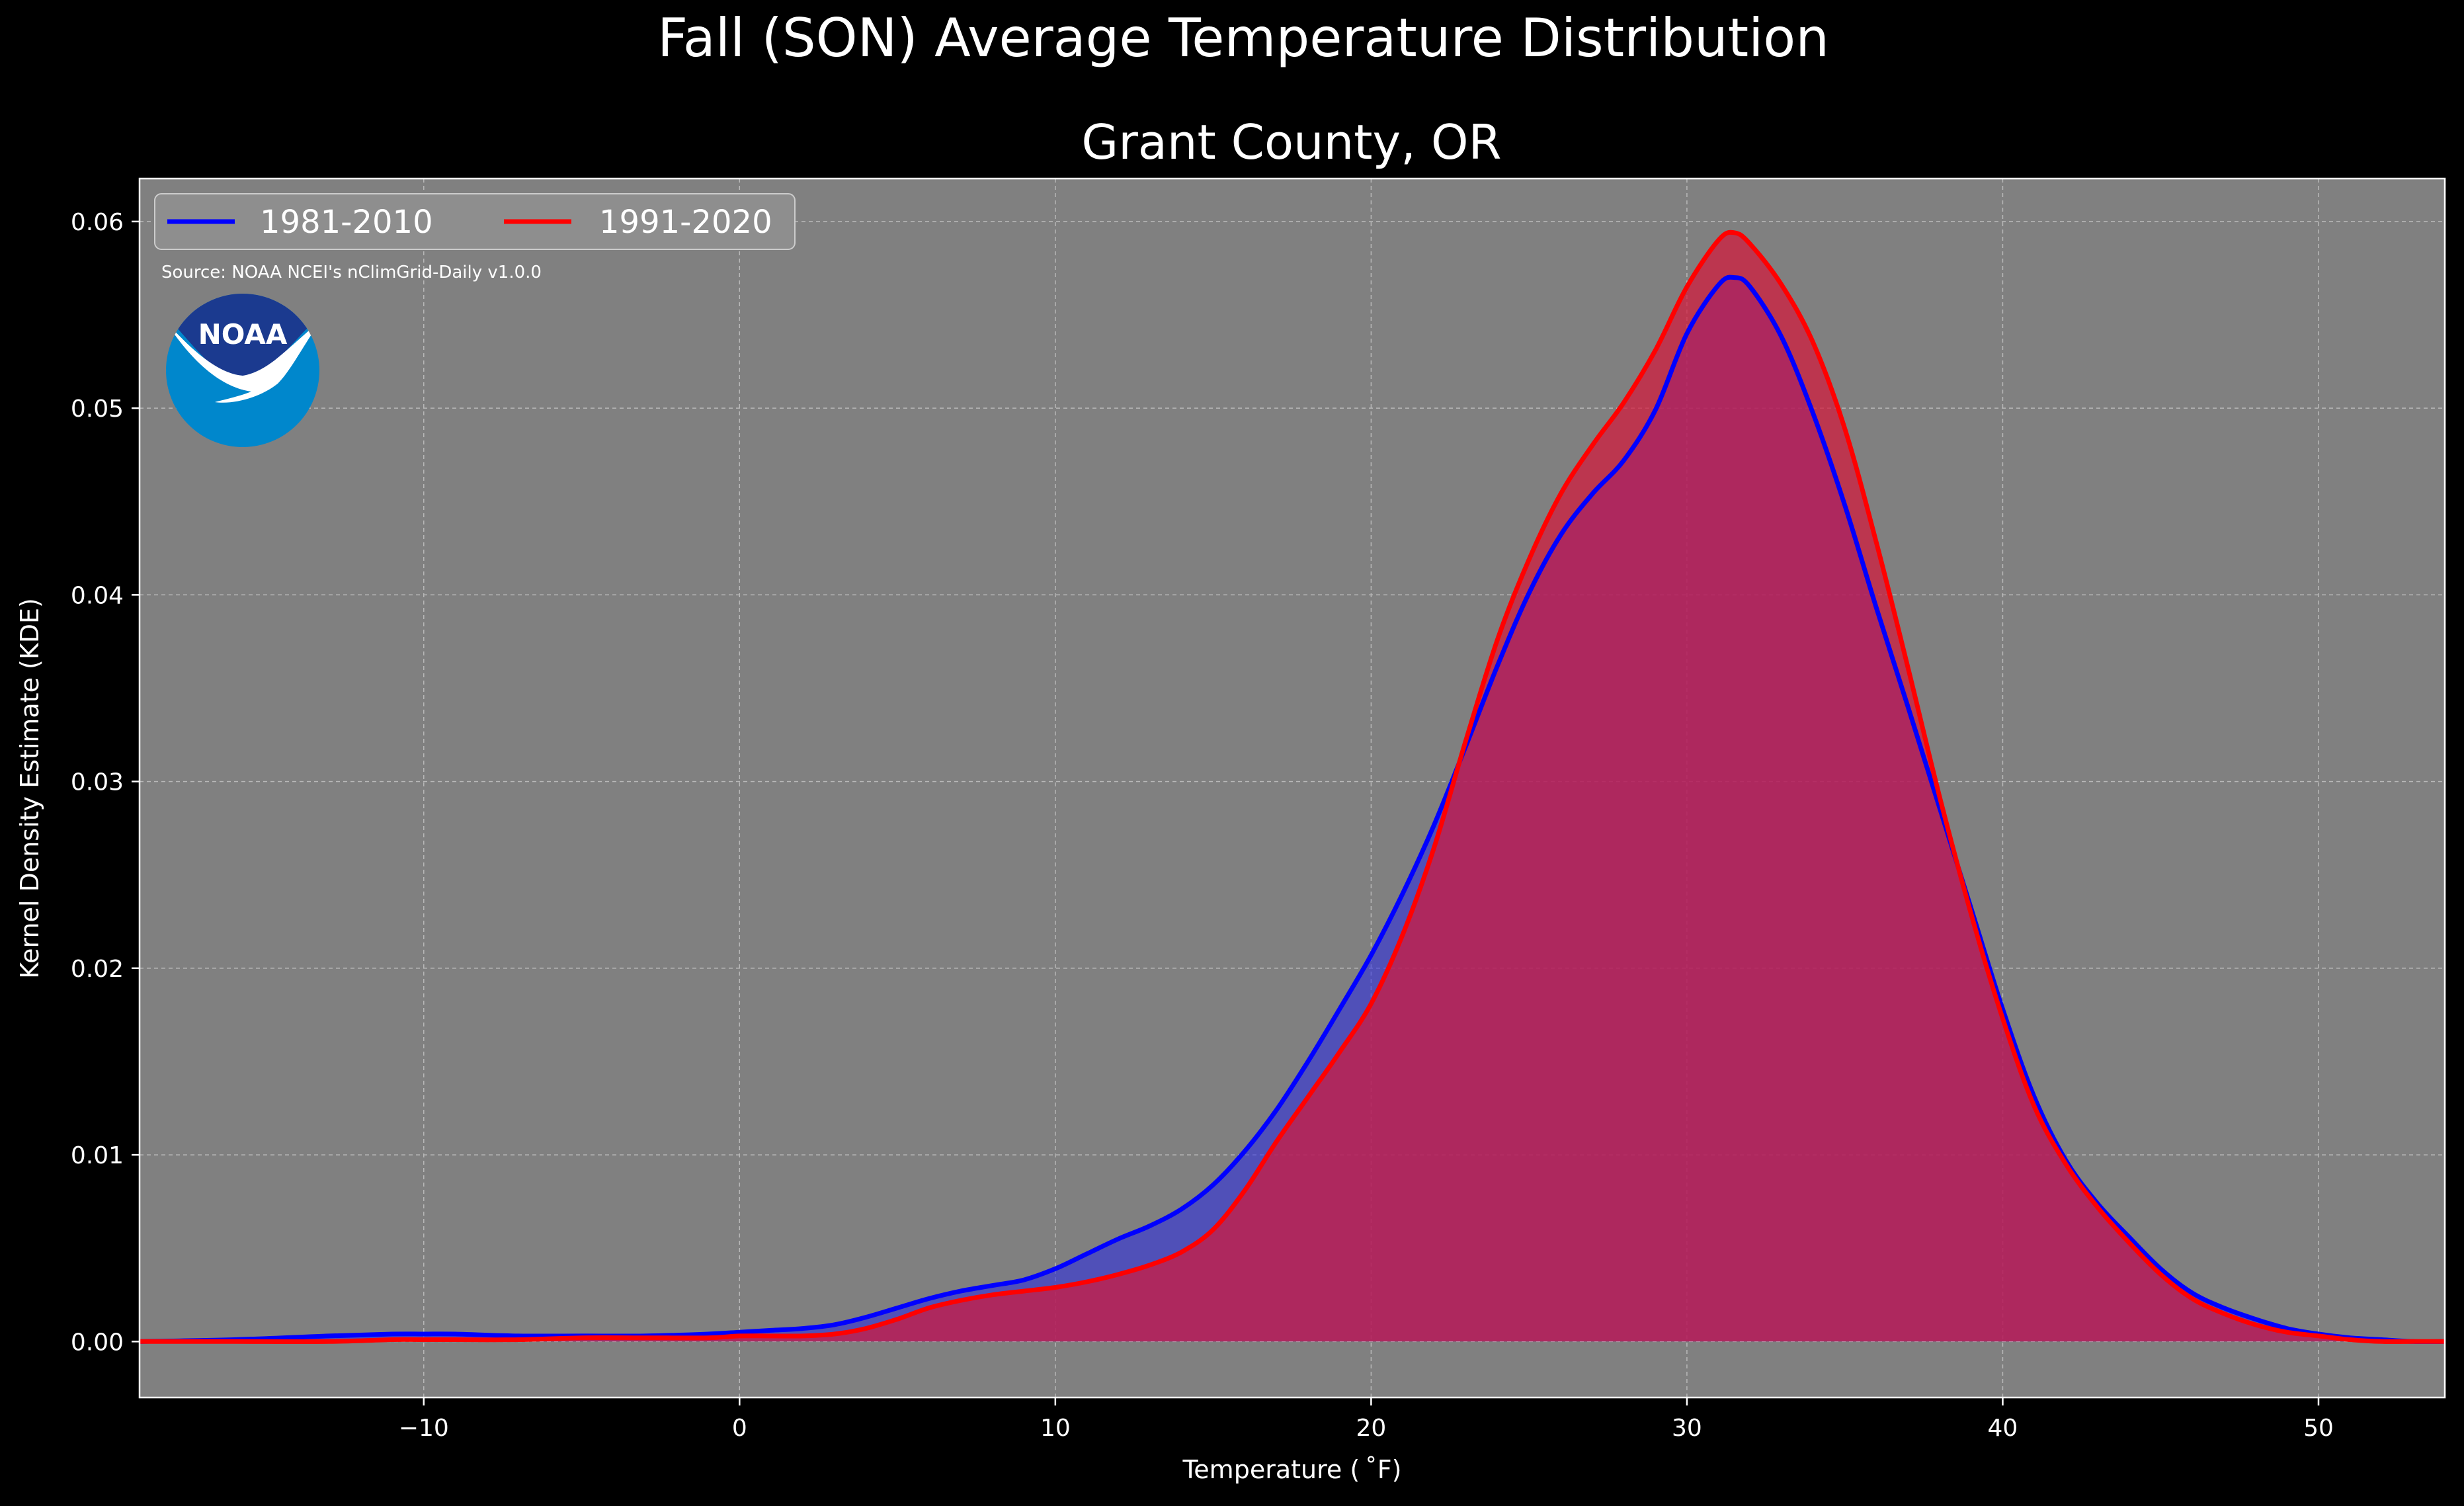  I want to click on x-tick-label: −10, so click(424, 1429).